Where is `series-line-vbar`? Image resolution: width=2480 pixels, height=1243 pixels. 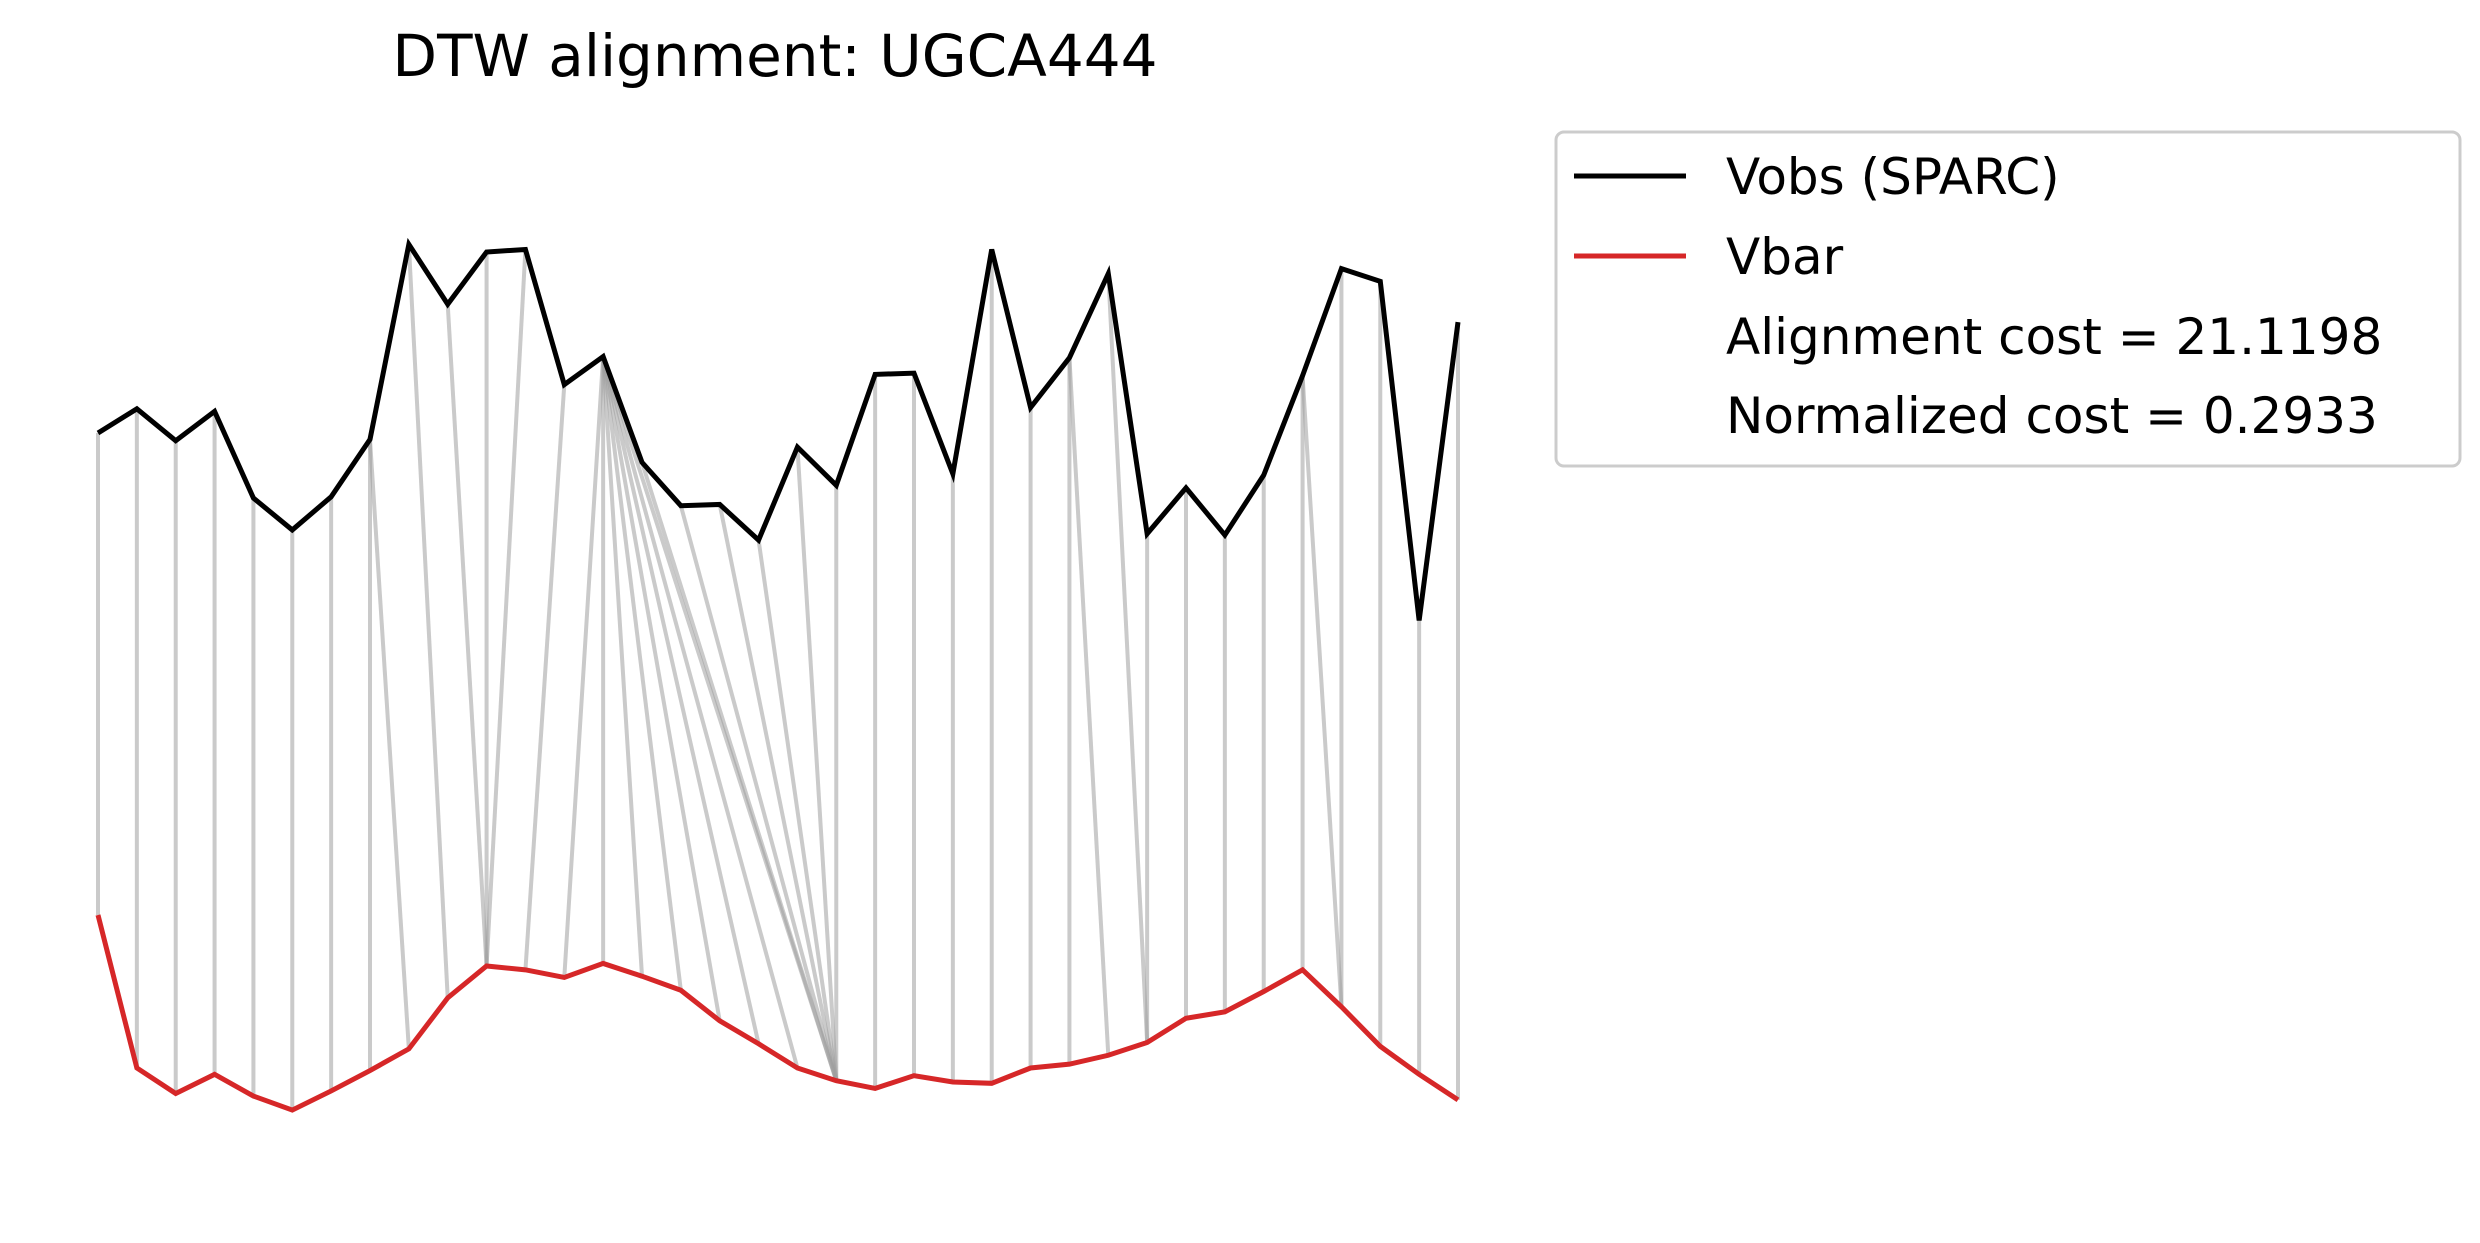 series-line-vbar is located at coordinates (778, 1012).